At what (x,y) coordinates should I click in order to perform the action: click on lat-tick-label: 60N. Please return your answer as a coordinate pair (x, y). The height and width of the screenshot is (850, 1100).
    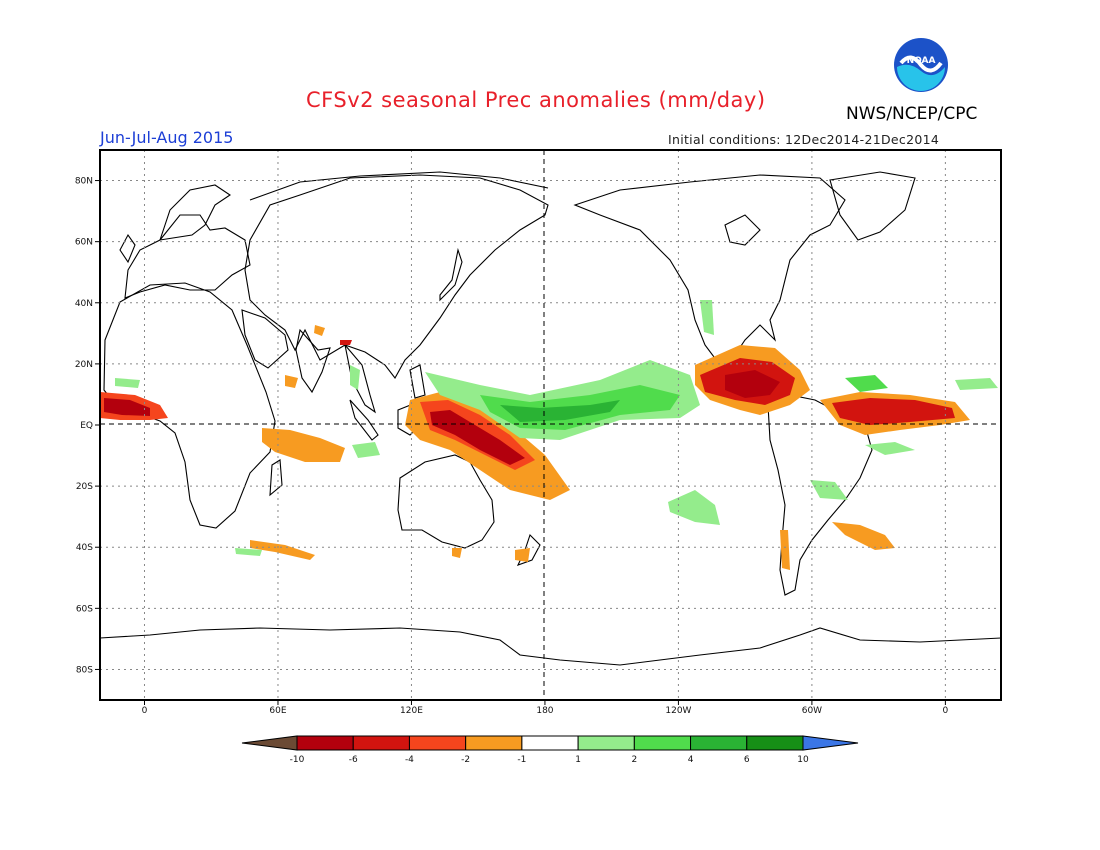
    Looking at the image, I should click on (84, 243).